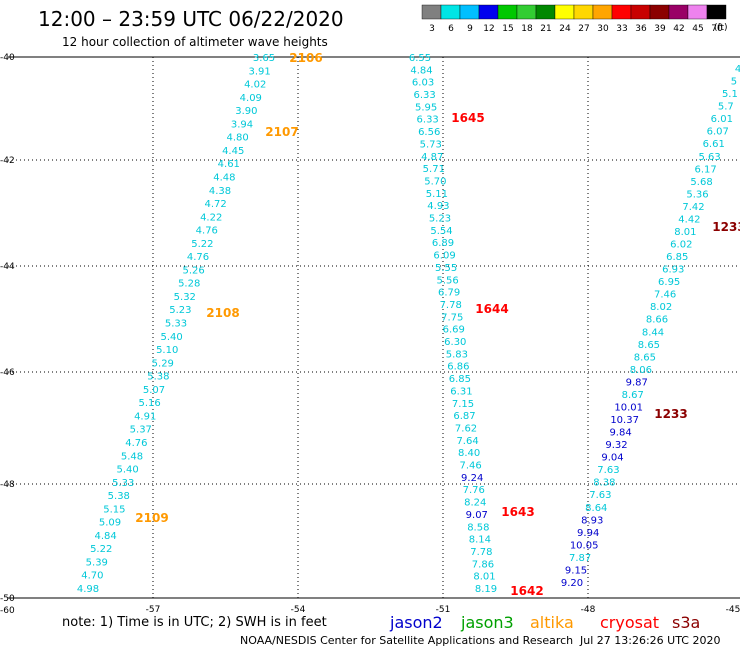  What do you see at coordinates (474, 490) in the screenshot?
I see `swh-value: 7.76` at bounding box center [474, 490].